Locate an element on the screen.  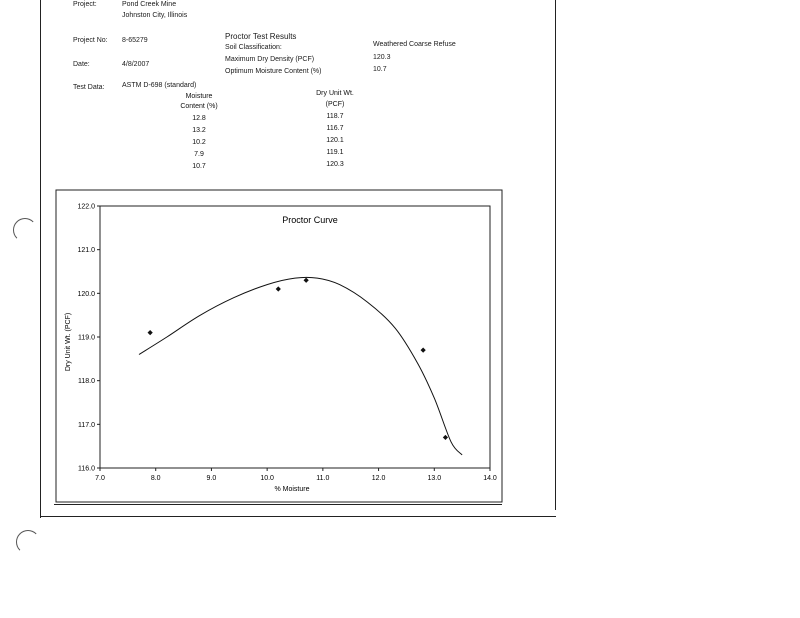
table-header-moisture-2: Content (%) is located at coordinates (199, 106).